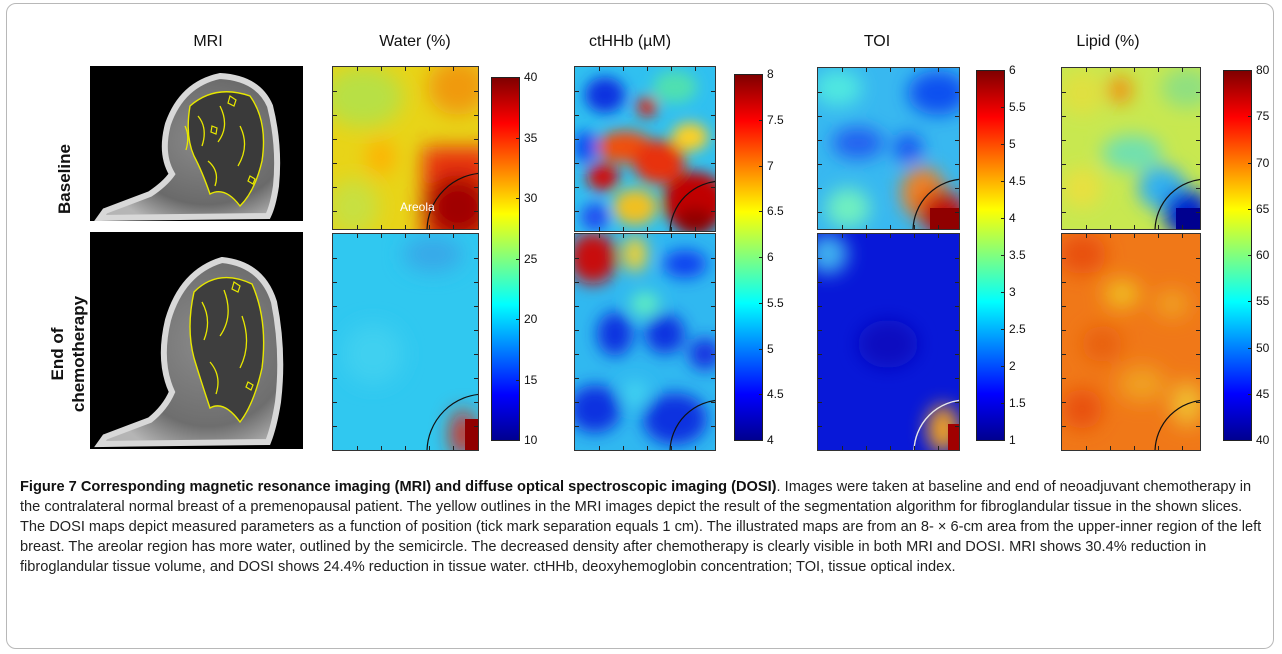 This screenshot has width=1282, height=654. I want to click on colorbar-tick-label: 50, so click(1263, 348).